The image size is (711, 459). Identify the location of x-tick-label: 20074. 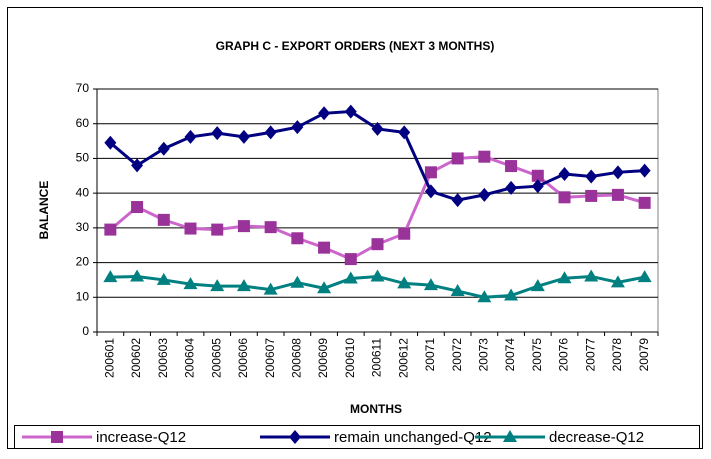
(510, 355).